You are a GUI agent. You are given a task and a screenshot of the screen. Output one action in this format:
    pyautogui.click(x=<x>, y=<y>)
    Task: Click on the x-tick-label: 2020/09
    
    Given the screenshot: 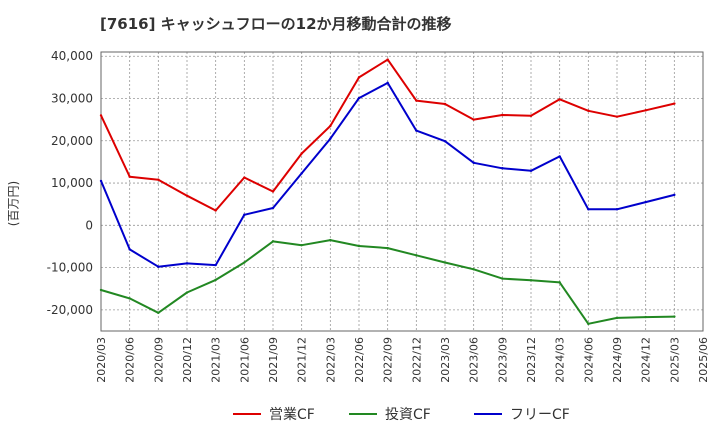 What is the action you would take?
    pyautogui.click(x=158, y=360)
    